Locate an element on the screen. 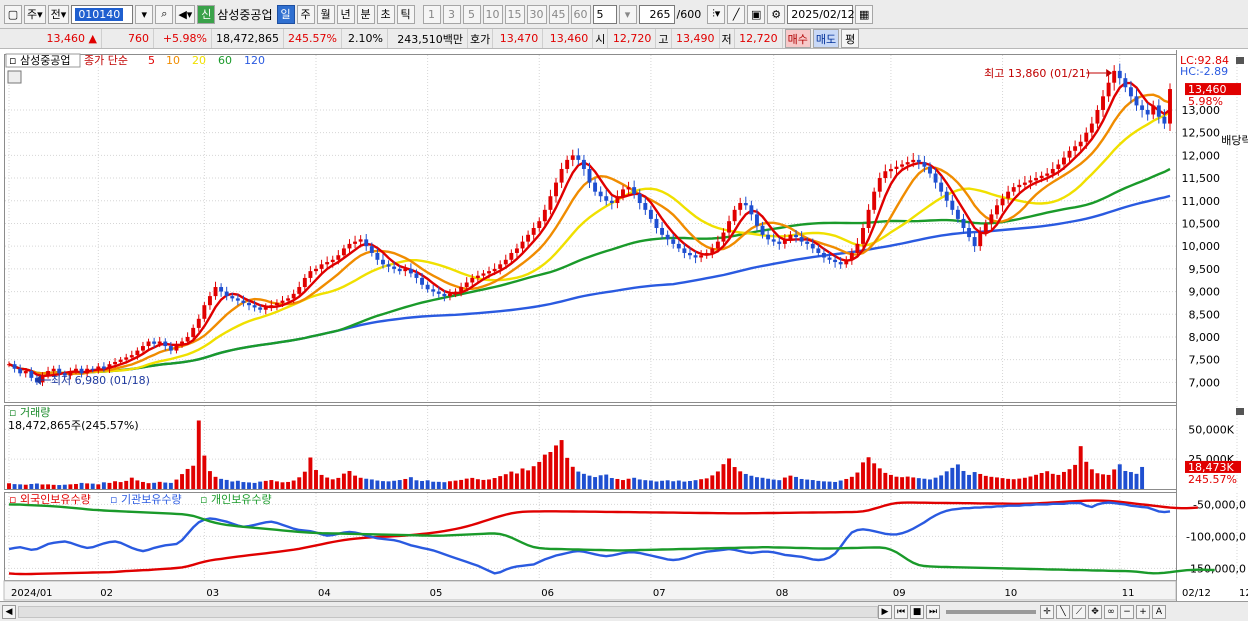 This screenshot has height=621, width=1248. step-dropdown-icon: ▾ is located at coordinates (627, 14).